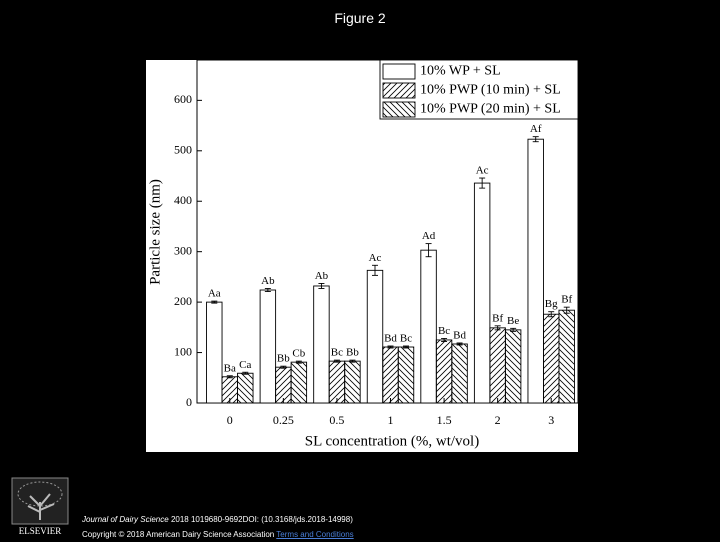 Image resolution: width=720 pixels, height=542 pixels. I want to click on legend-label: 10% WP + SL, so click(460, 71).